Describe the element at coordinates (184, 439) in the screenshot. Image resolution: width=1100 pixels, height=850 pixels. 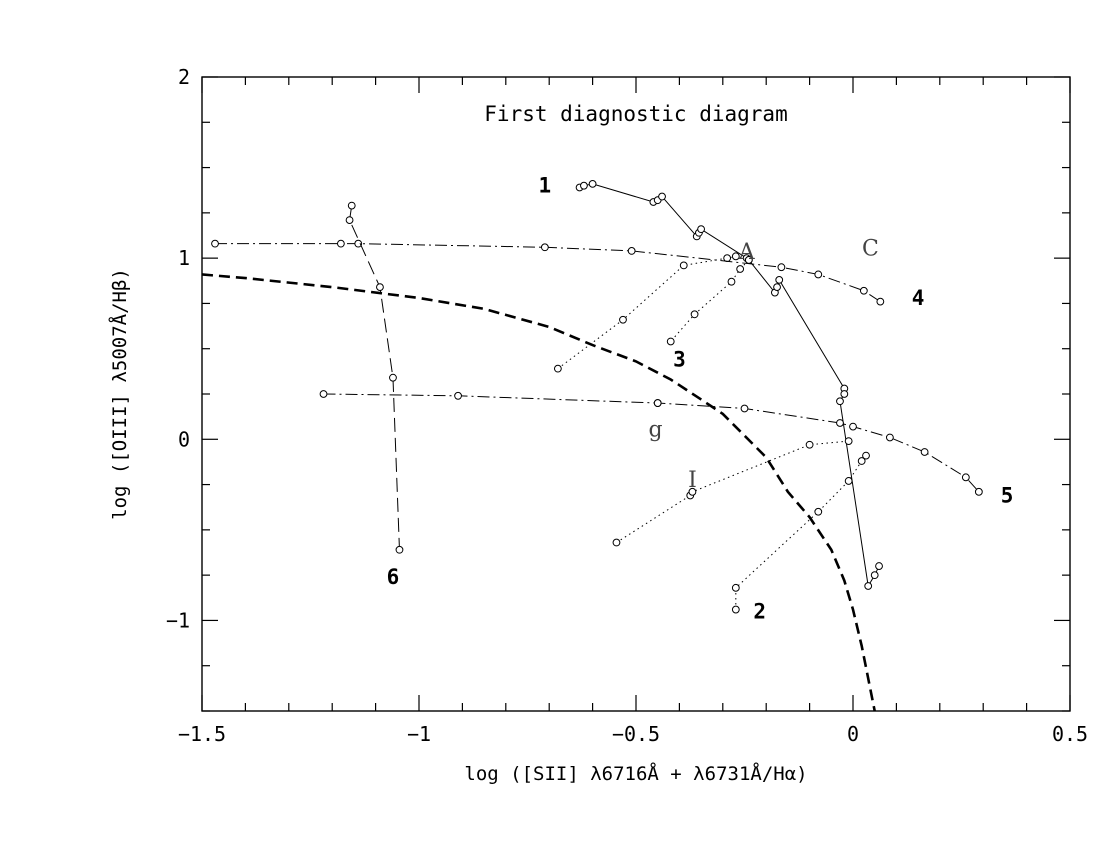
I see `y-tick-label: 0` at that location.